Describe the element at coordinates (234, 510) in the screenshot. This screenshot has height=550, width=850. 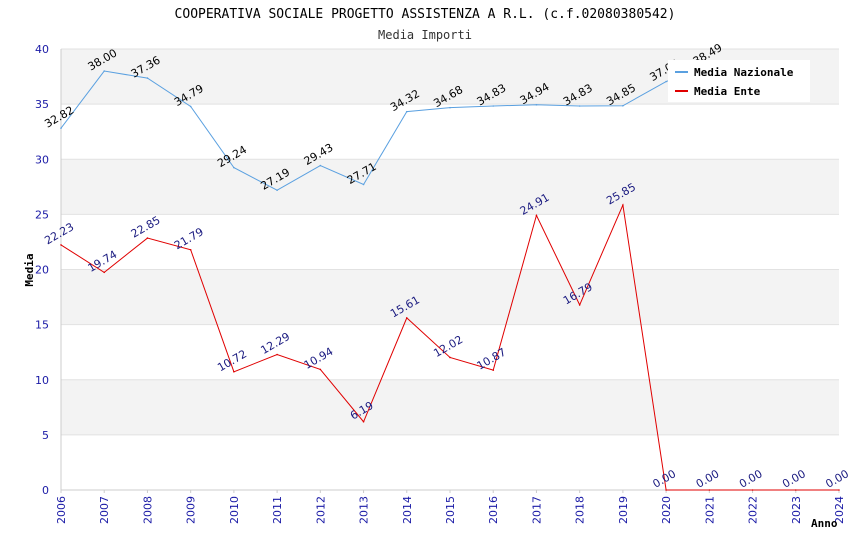
I see `x-tick-label: 2010` at that location.